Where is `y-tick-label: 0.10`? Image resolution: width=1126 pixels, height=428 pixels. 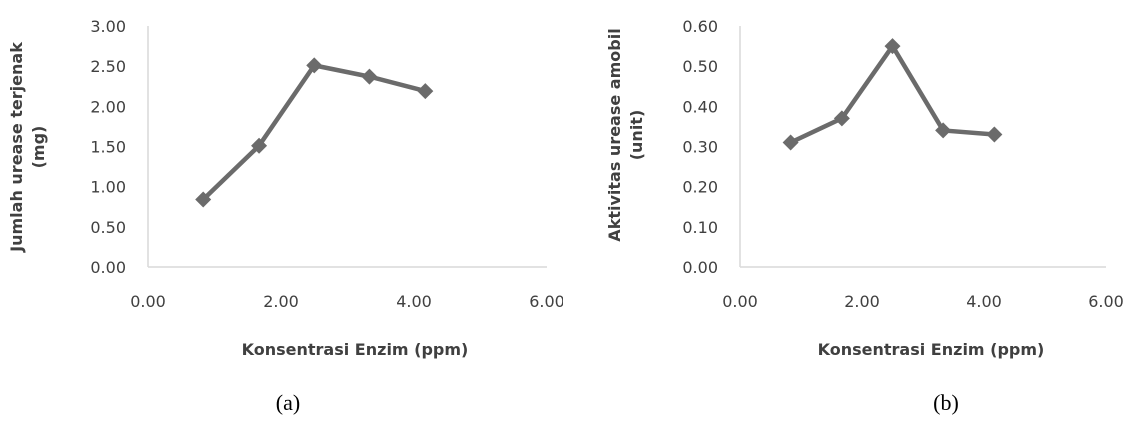
y-tick-label: 0.10 is located at coordinates (700, 227).